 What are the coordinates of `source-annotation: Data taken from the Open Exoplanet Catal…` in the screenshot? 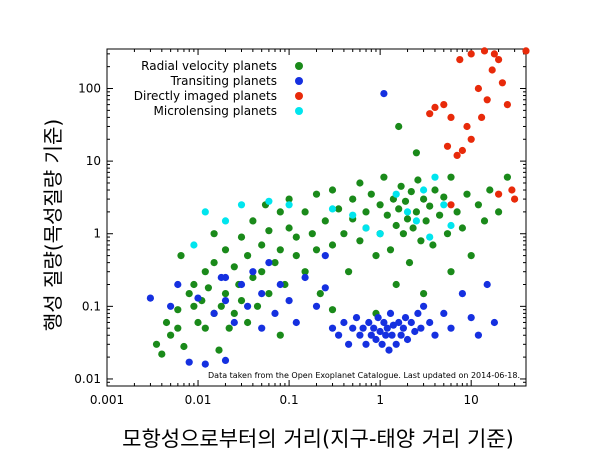 It's located at (364, 375).